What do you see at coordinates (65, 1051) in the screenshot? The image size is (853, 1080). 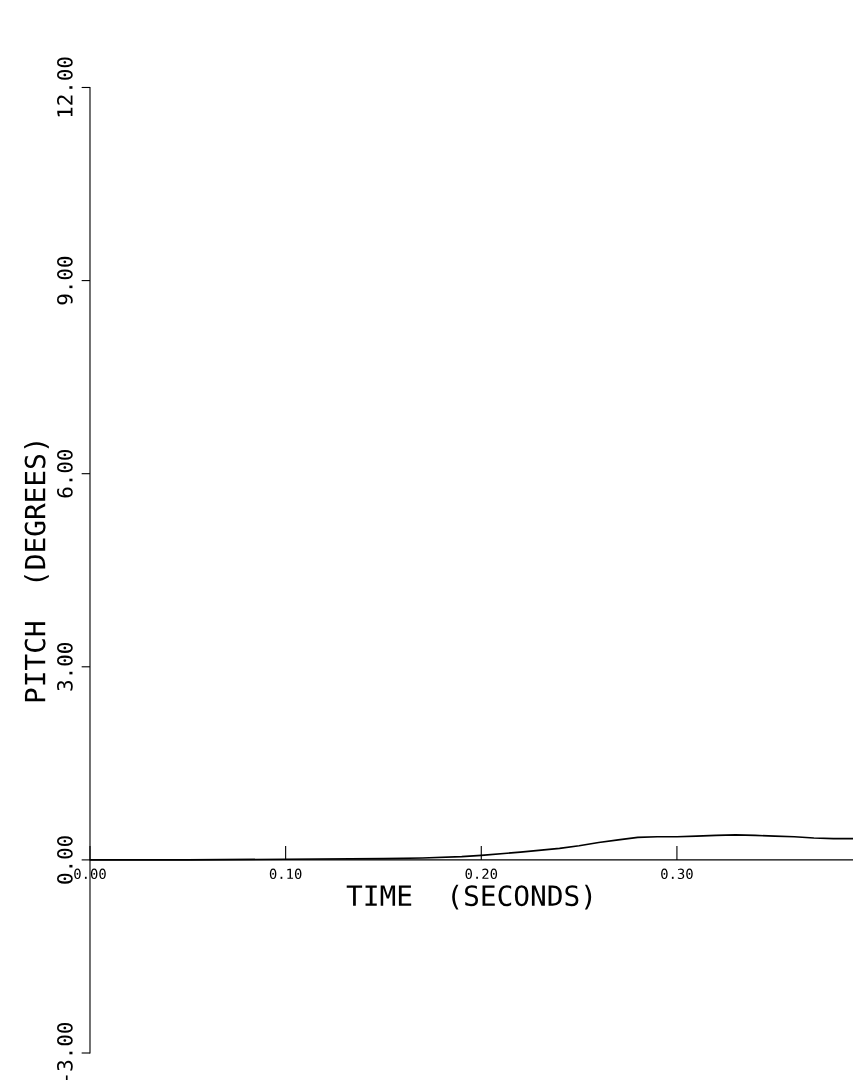 I see `y-tick-label: -3.00` at bounding box center [65, 1051].